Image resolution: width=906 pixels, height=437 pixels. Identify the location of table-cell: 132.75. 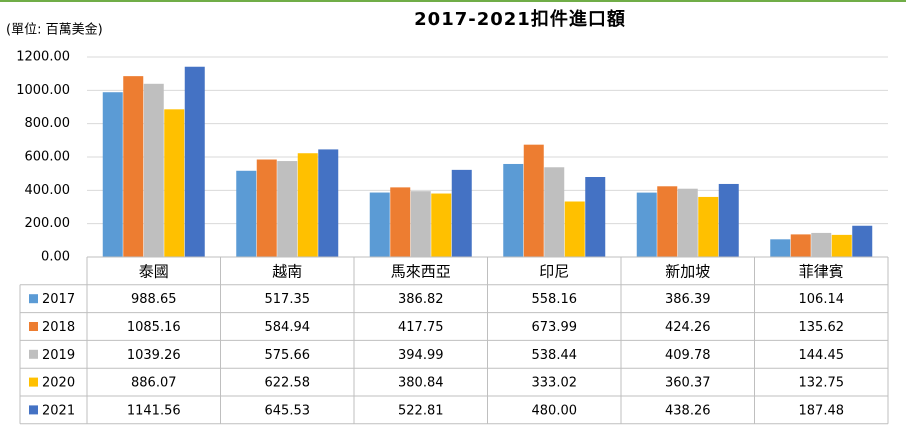
(822, 383).